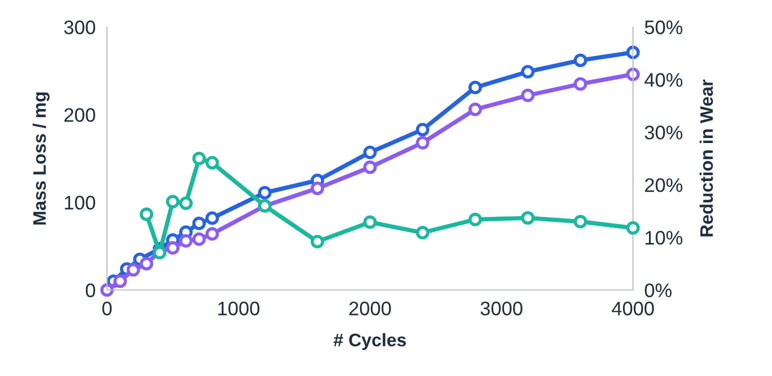 The width and height of the screenshot is (772, 376). I want to click on y2-tick-label: 50%, so click(663, 27).